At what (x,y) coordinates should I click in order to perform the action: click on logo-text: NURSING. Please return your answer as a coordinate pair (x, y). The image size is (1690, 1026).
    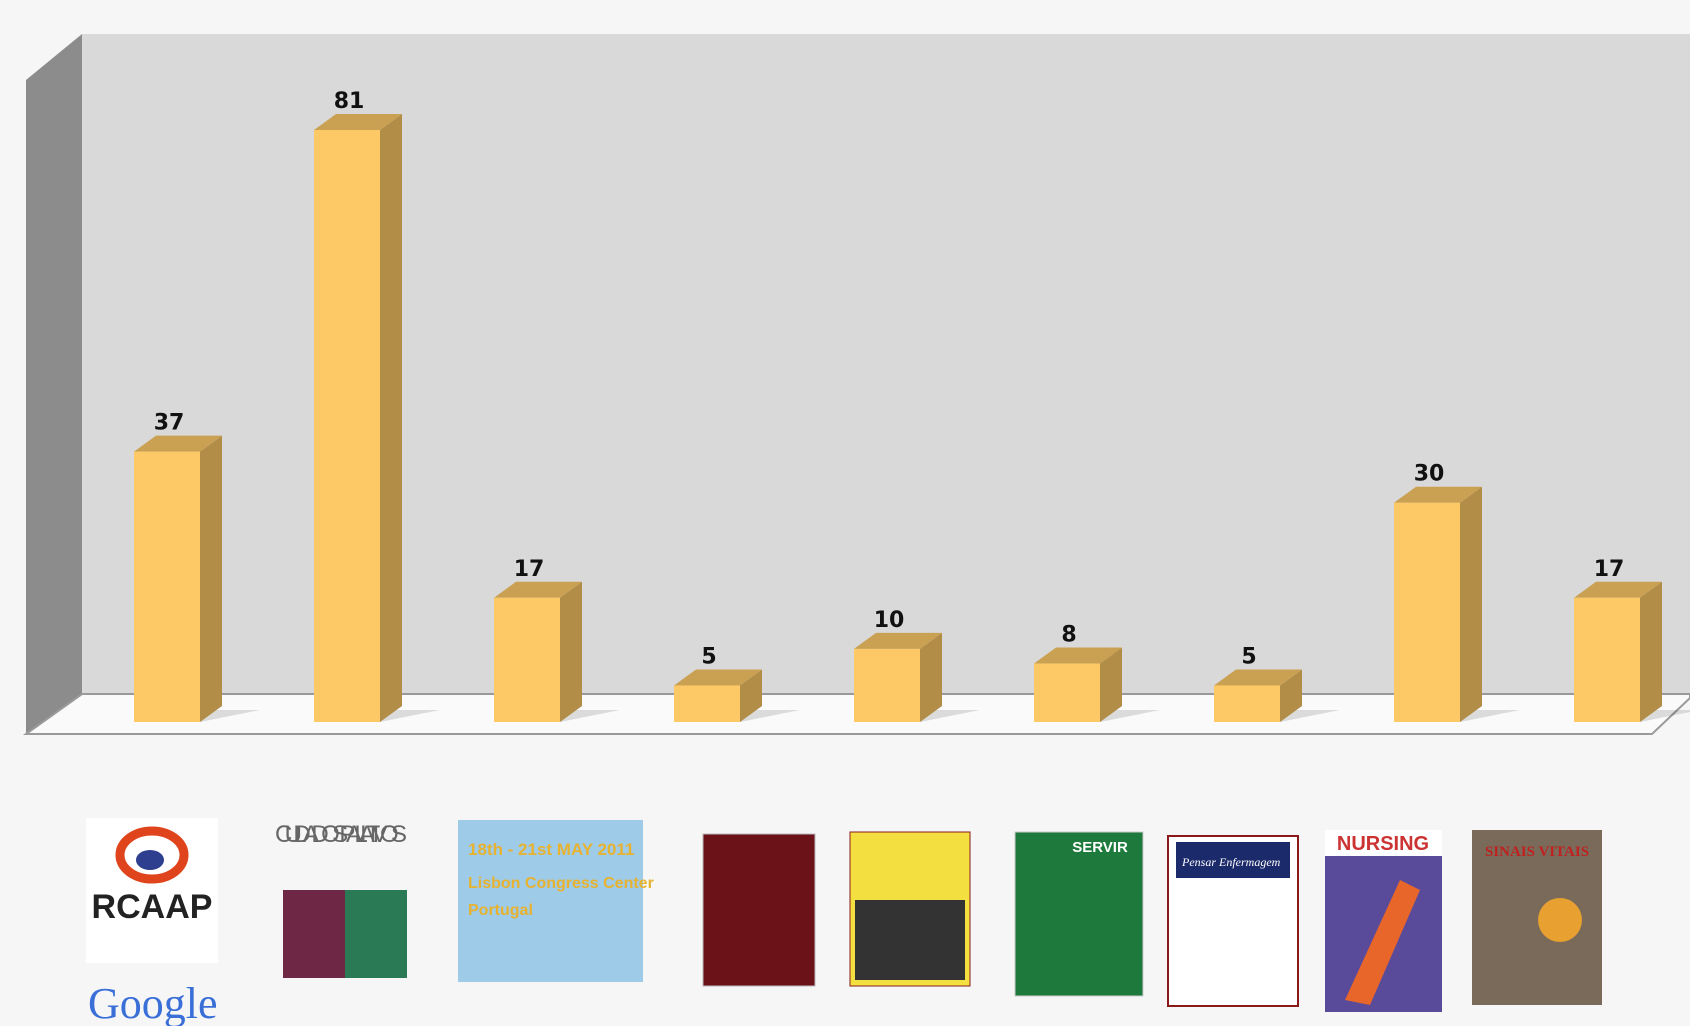
    Looking at the image, I should click on (1383, 844).